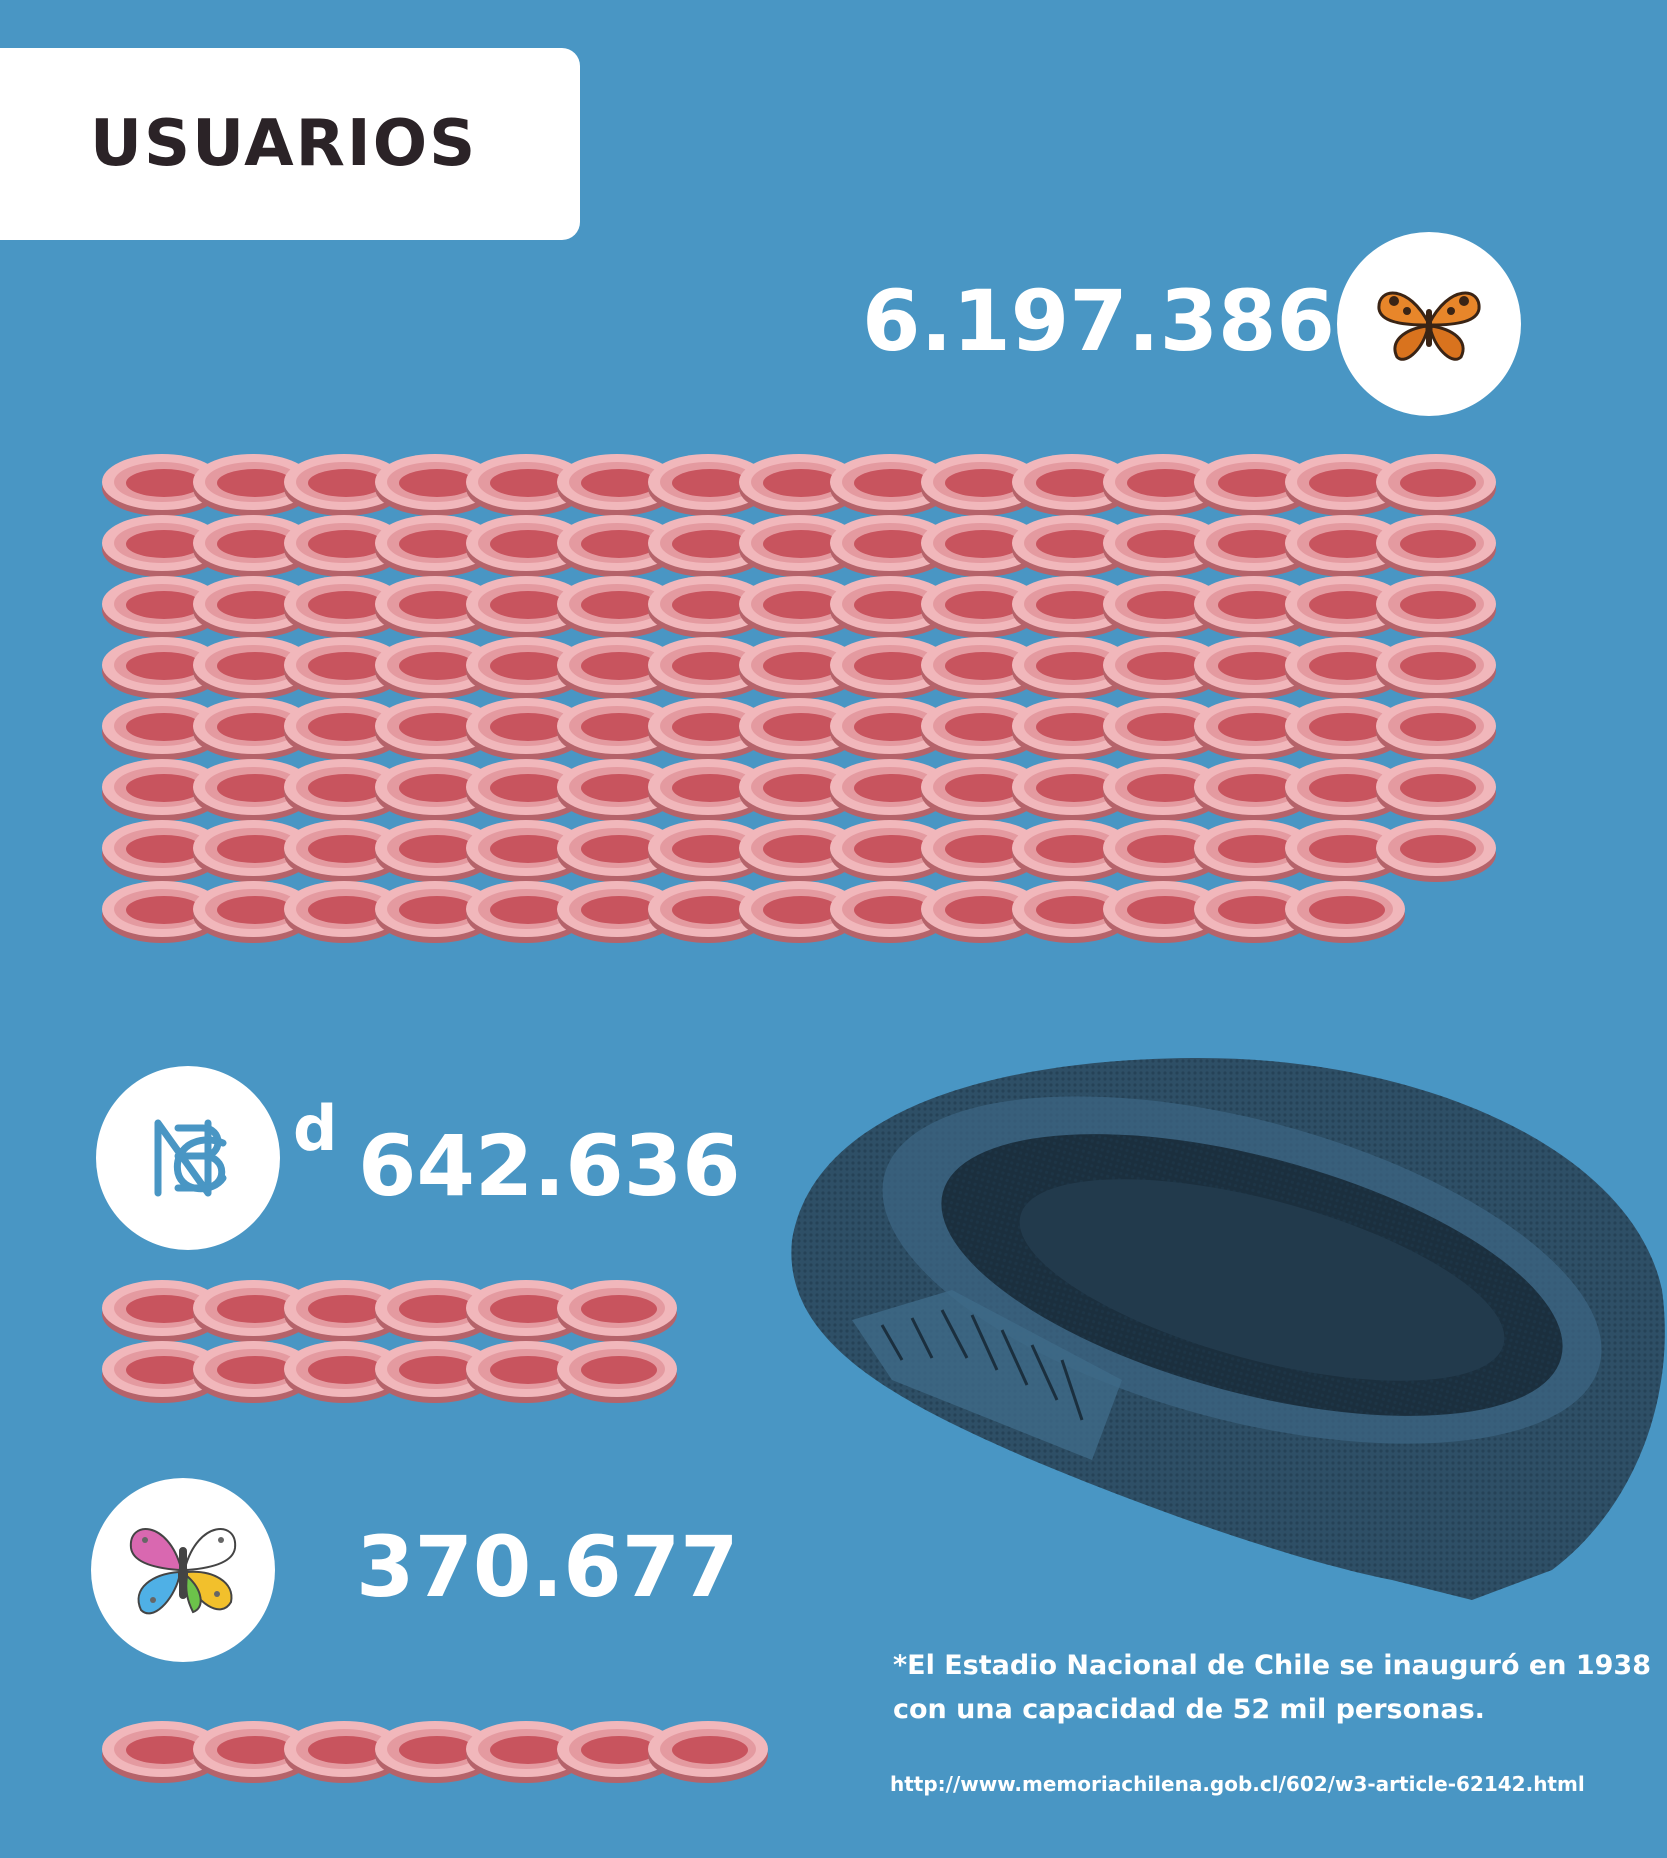 The width and height of the screenshot is (1667, 1858). Describe the element at coordinates (1098, 321) in the screenshot. I see `users-count-1: 6.197.386` at that location.